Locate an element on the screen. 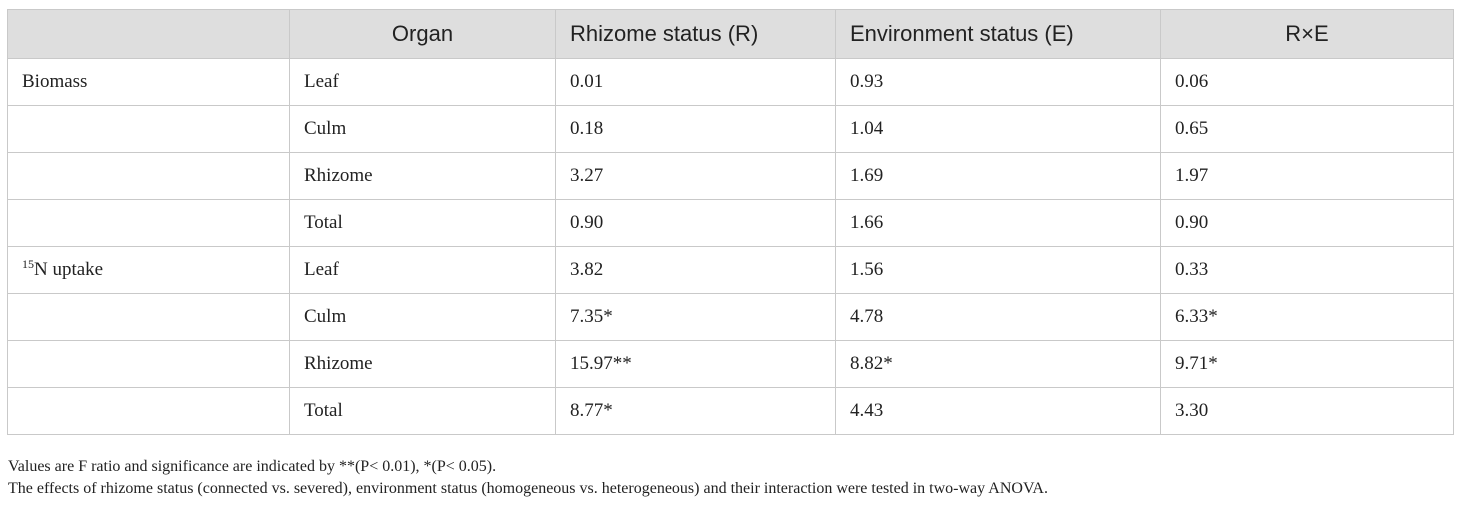 Image resolution: width=1460 pixels, height=507 pixels. interaction-value-cell: 0.33 is located at coordinates (1307, 270).